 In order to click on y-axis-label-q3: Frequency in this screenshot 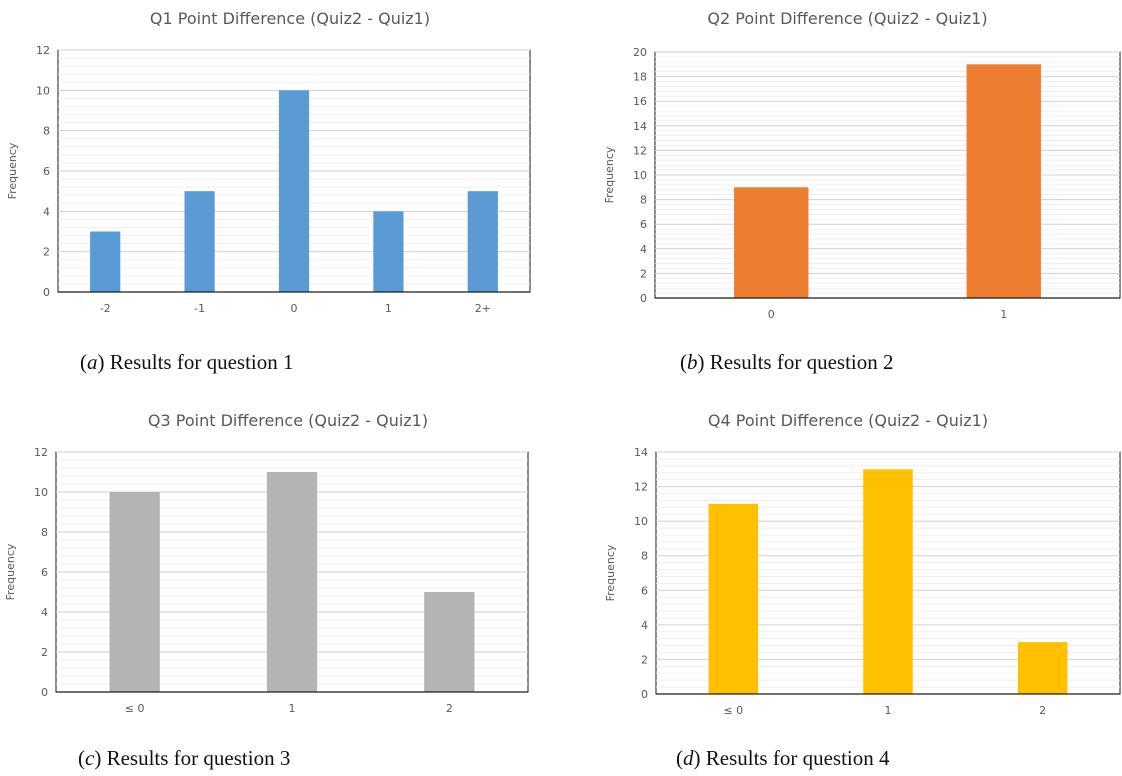, I will do `click(10, 571)`.